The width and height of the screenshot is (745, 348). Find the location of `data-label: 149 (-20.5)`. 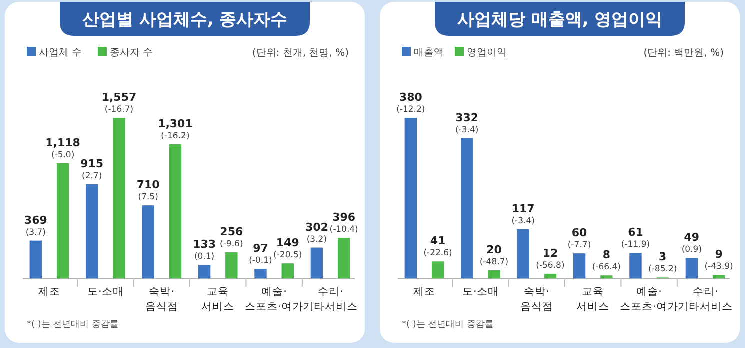

data-label: 149 (-20.5) is located at coordinates (288, 248).